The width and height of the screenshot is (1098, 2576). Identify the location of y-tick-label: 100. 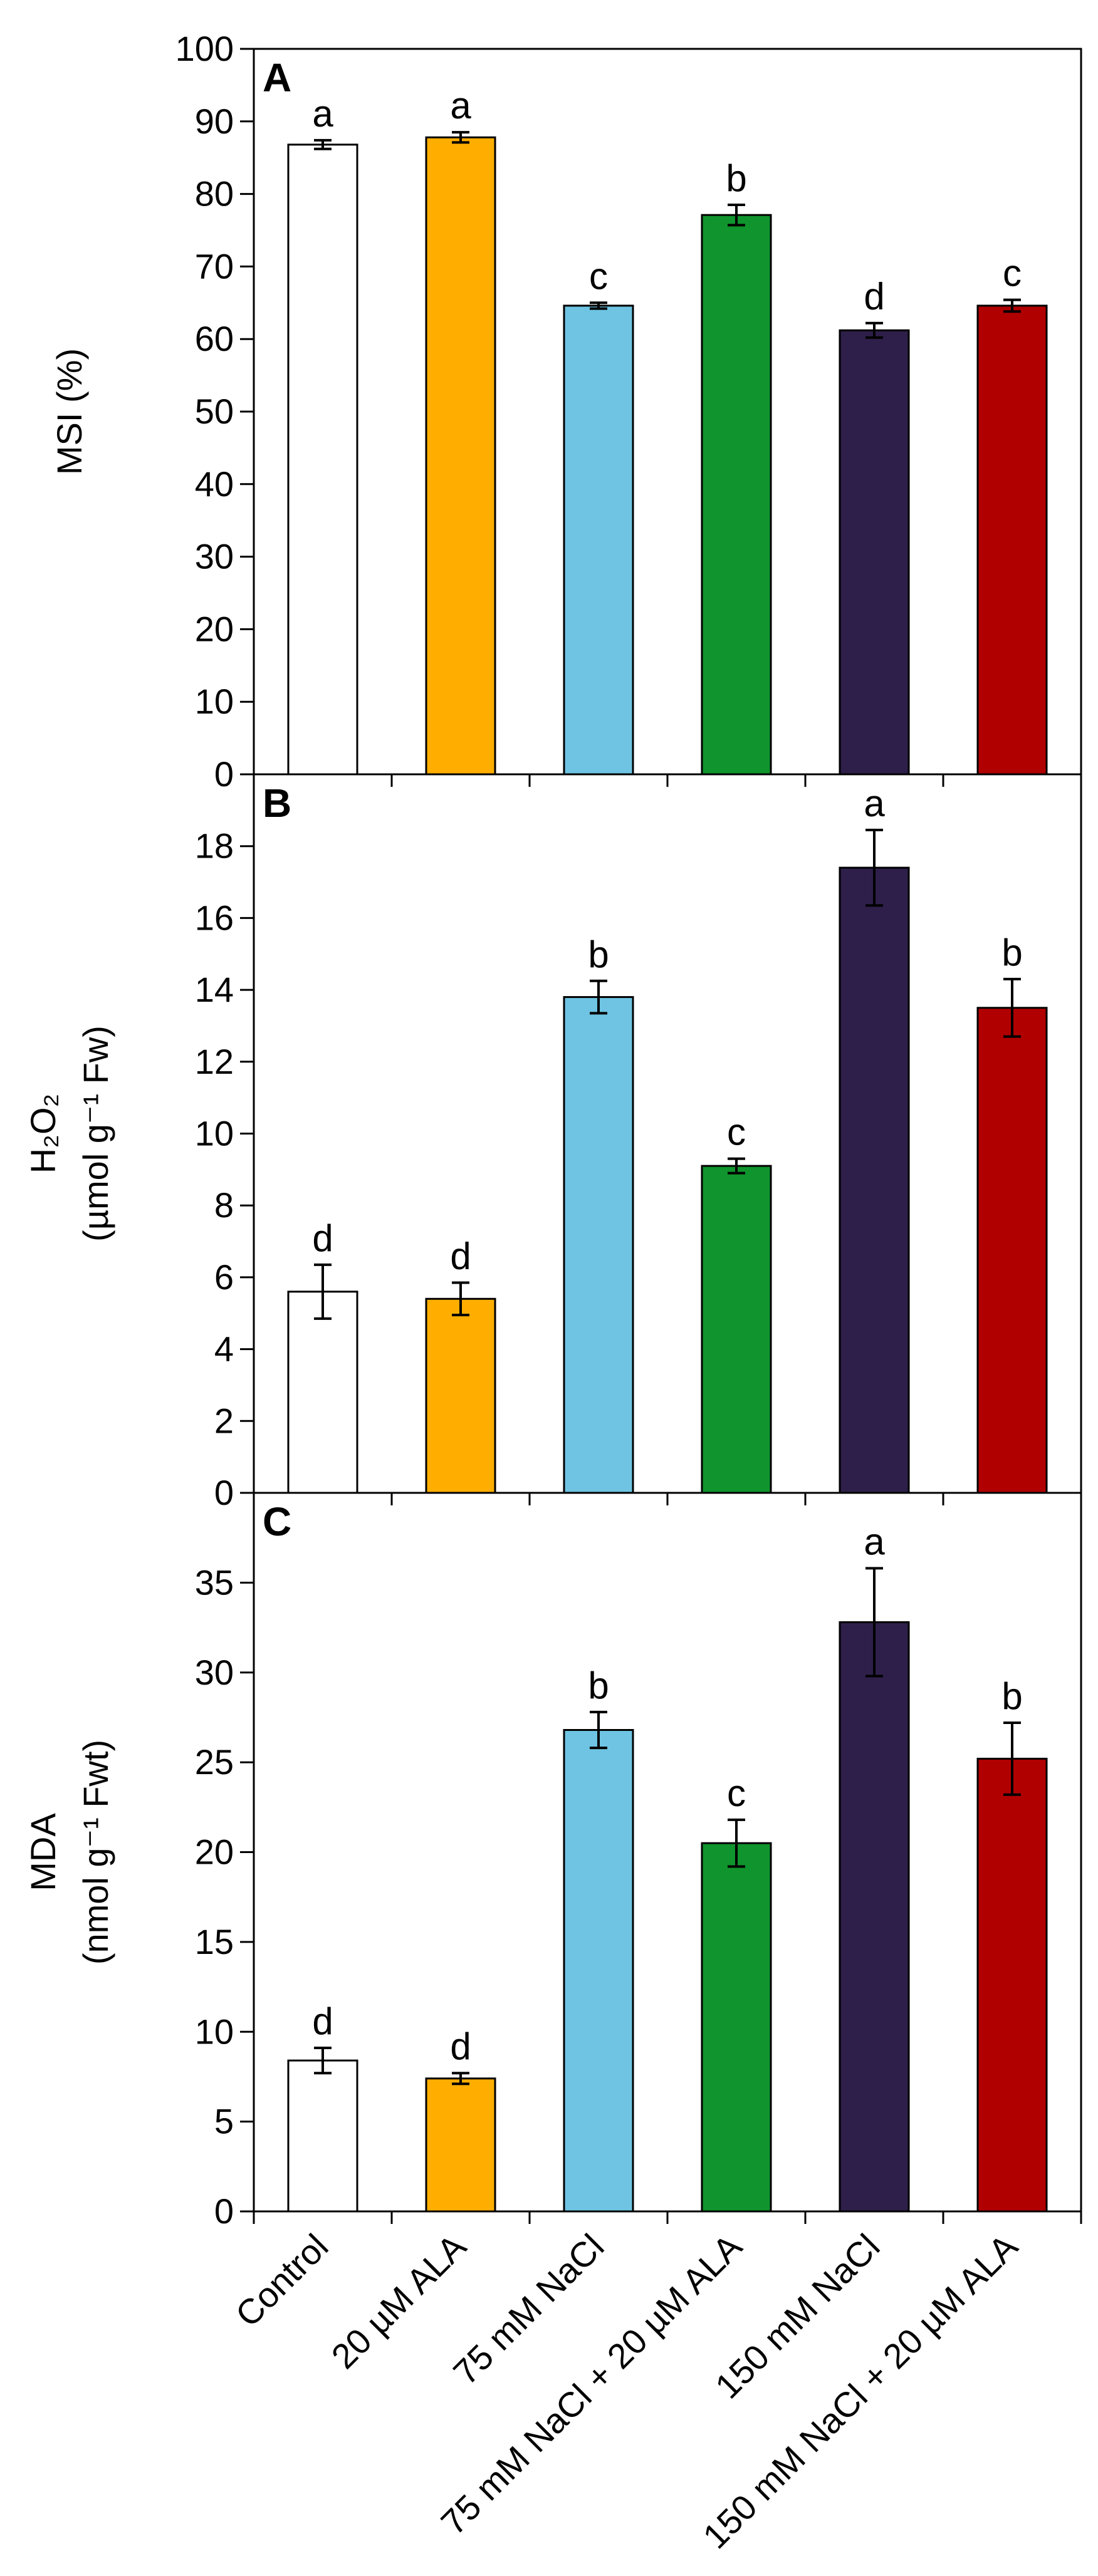
(204, 49).